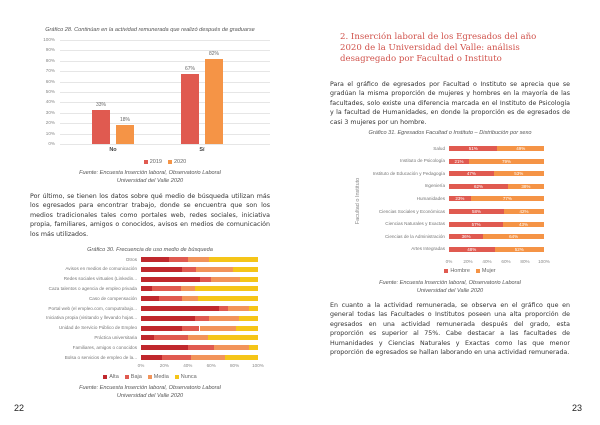 The image size is (600, 425). Describe the element at coordinates (101, 269) in the screenshot. I see `category-label: Avisos en medios de comunicación` at that location.